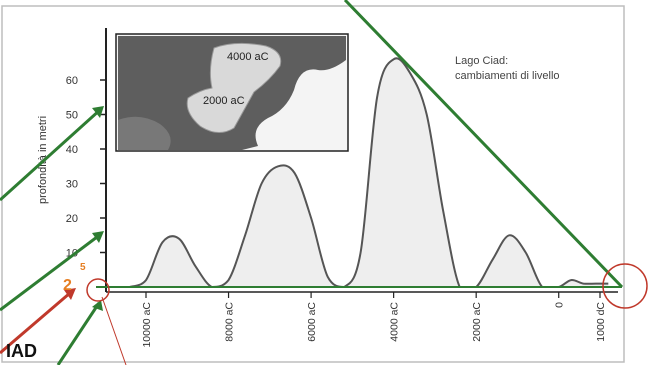 The height and width of the screenshot is (365, 651). I want to click on x-tick-label: 1000 dC, so click(601, 322).